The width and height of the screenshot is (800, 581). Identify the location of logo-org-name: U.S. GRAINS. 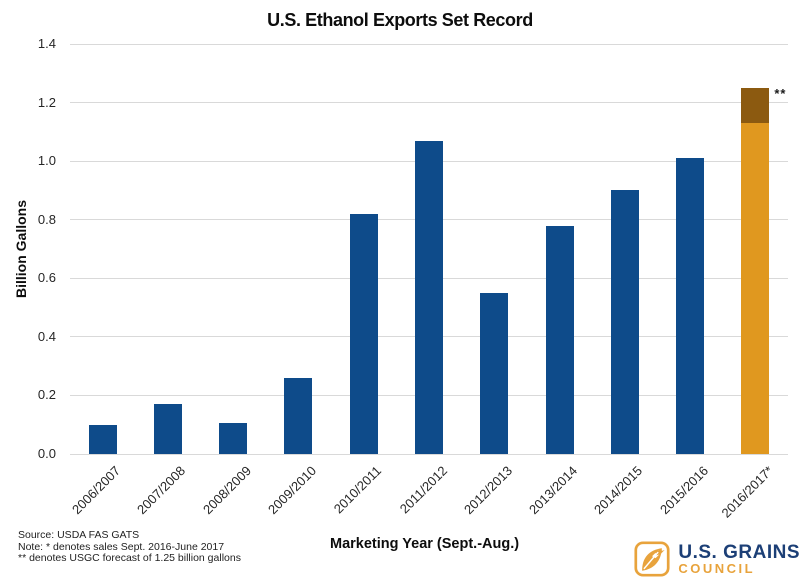
(739, 552).